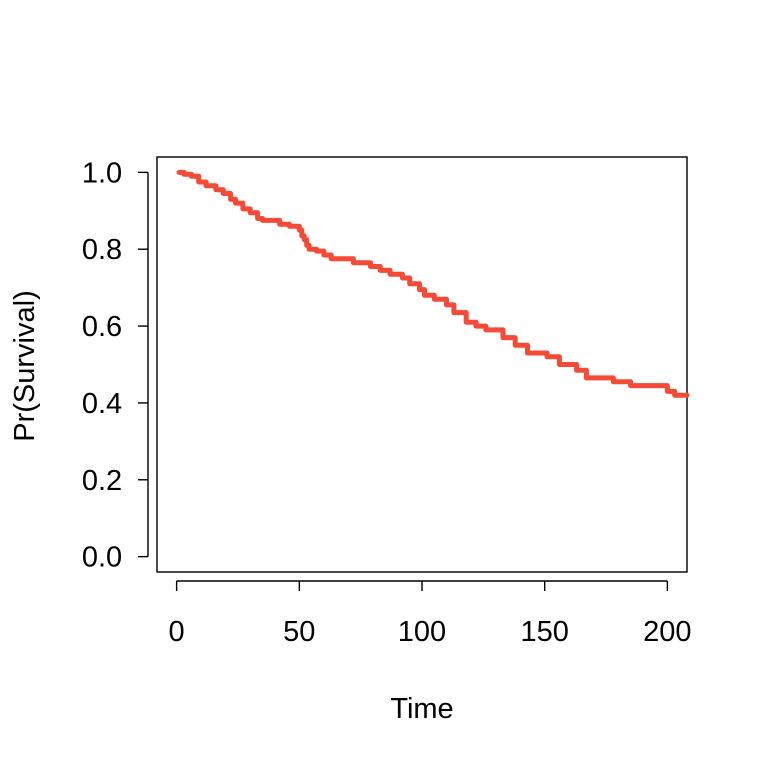  I want to click on y-tick-label: 0.0, so click(102, 558).